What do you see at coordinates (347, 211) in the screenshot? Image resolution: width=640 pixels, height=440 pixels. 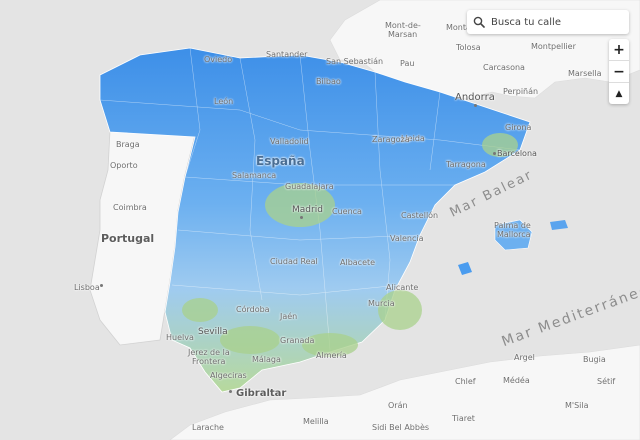 I see `label-cuenca: Cuenca` at bounding box center [347, 211].